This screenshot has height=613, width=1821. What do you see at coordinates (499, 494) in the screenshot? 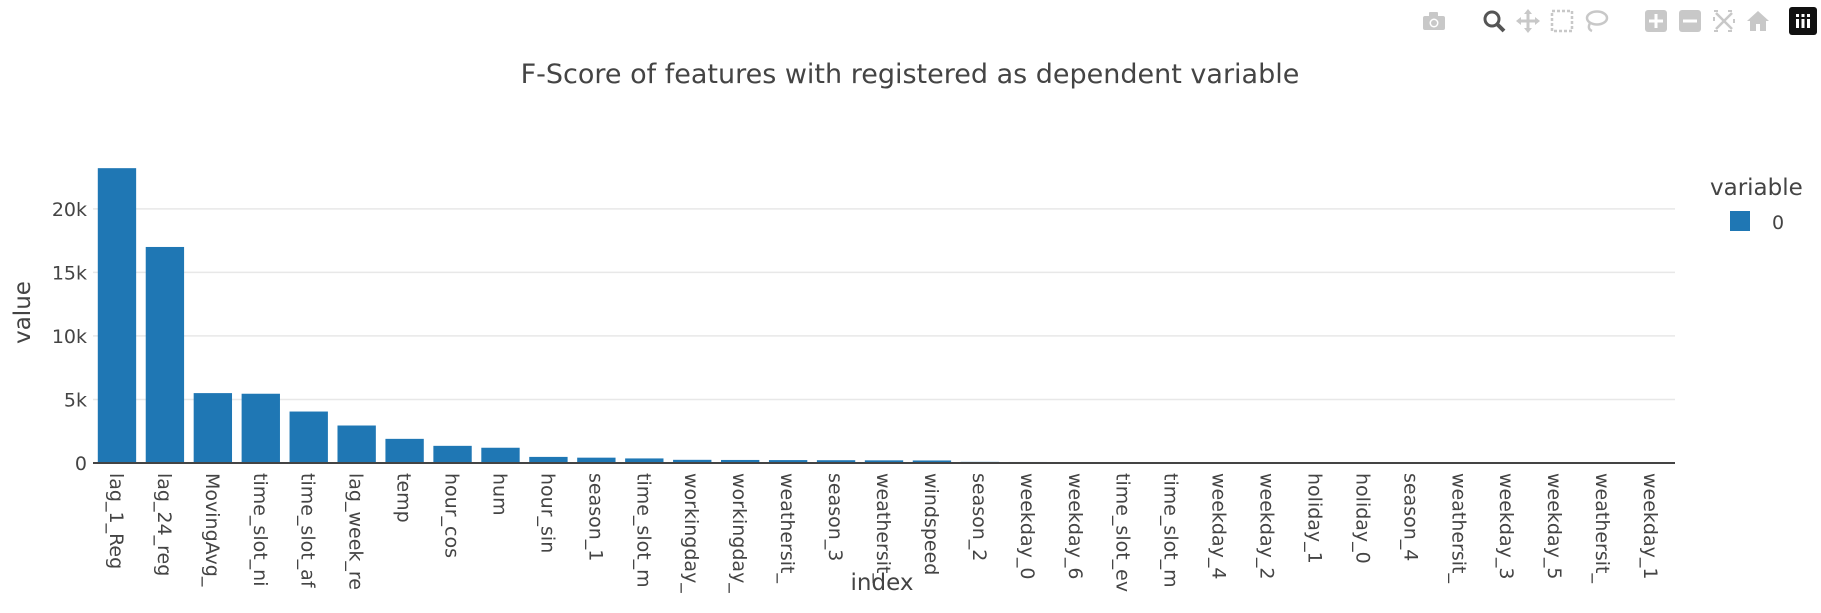
I see `x-tick-label: hum` at bounding box center [499, 494].